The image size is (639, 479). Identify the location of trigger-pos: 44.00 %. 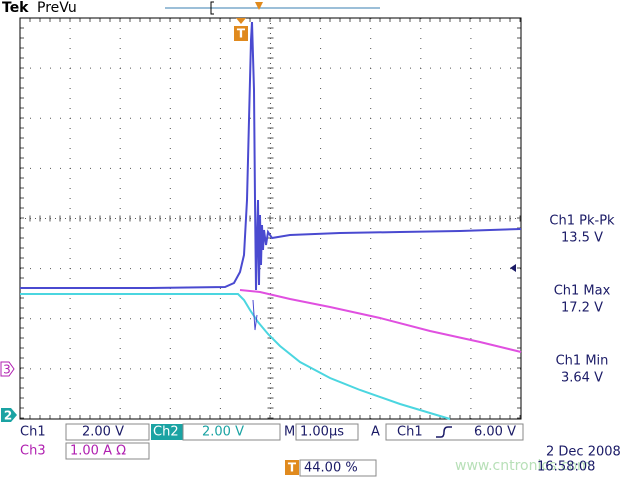
(331, 468).